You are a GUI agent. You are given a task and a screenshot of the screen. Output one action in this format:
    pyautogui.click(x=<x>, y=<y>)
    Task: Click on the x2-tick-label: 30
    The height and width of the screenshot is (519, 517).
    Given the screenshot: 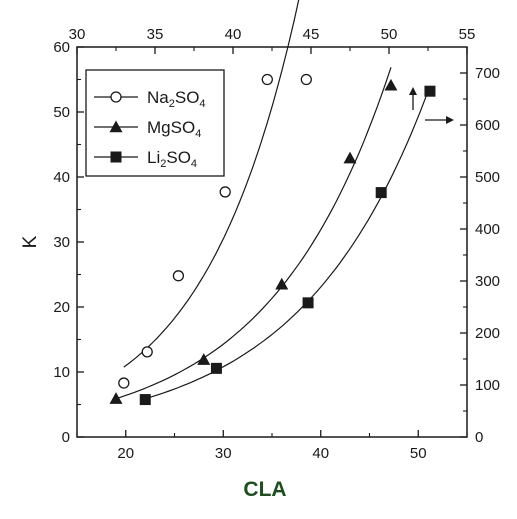 What is the action you would take?
    pyautogui.click(x=77, y=34)
    